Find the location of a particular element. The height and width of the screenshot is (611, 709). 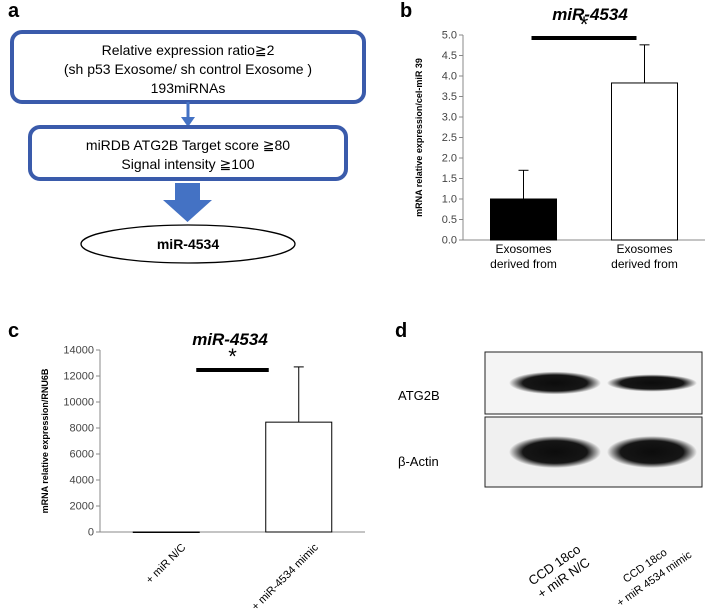

y-tick-label: 8000 is located at coordinates (82, 429).